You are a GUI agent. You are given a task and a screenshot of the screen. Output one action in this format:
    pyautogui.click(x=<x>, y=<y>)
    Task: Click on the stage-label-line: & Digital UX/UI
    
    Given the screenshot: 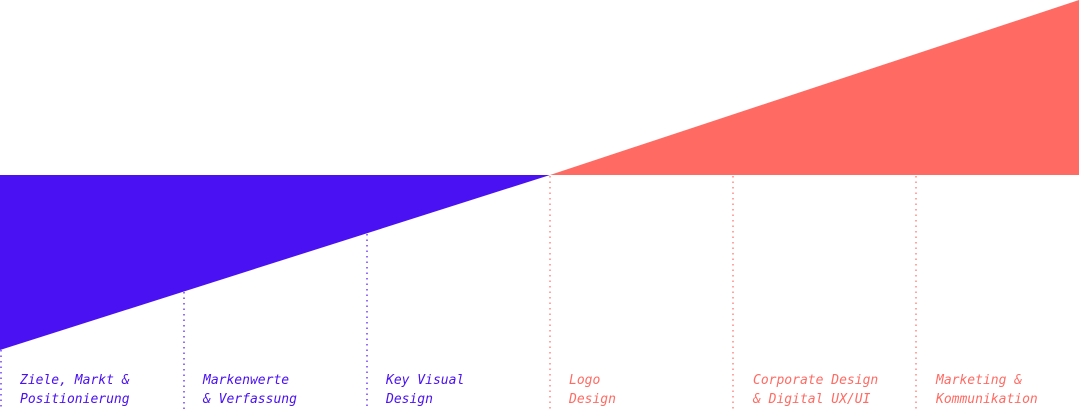 What is the action you would take?
    pyautogui.click(x=812, y=399)
    